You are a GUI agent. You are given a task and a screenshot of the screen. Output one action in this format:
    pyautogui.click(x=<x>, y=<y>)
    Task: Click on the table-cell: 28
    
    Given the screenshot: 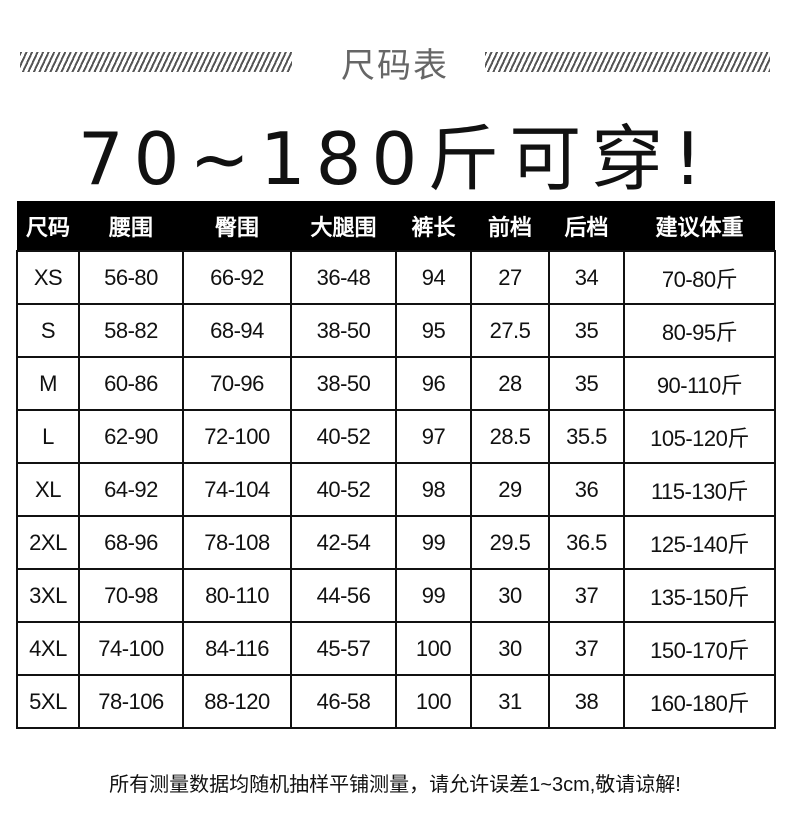 What is the action you would take?
    pyautogui.click(x=510, y=383)
    